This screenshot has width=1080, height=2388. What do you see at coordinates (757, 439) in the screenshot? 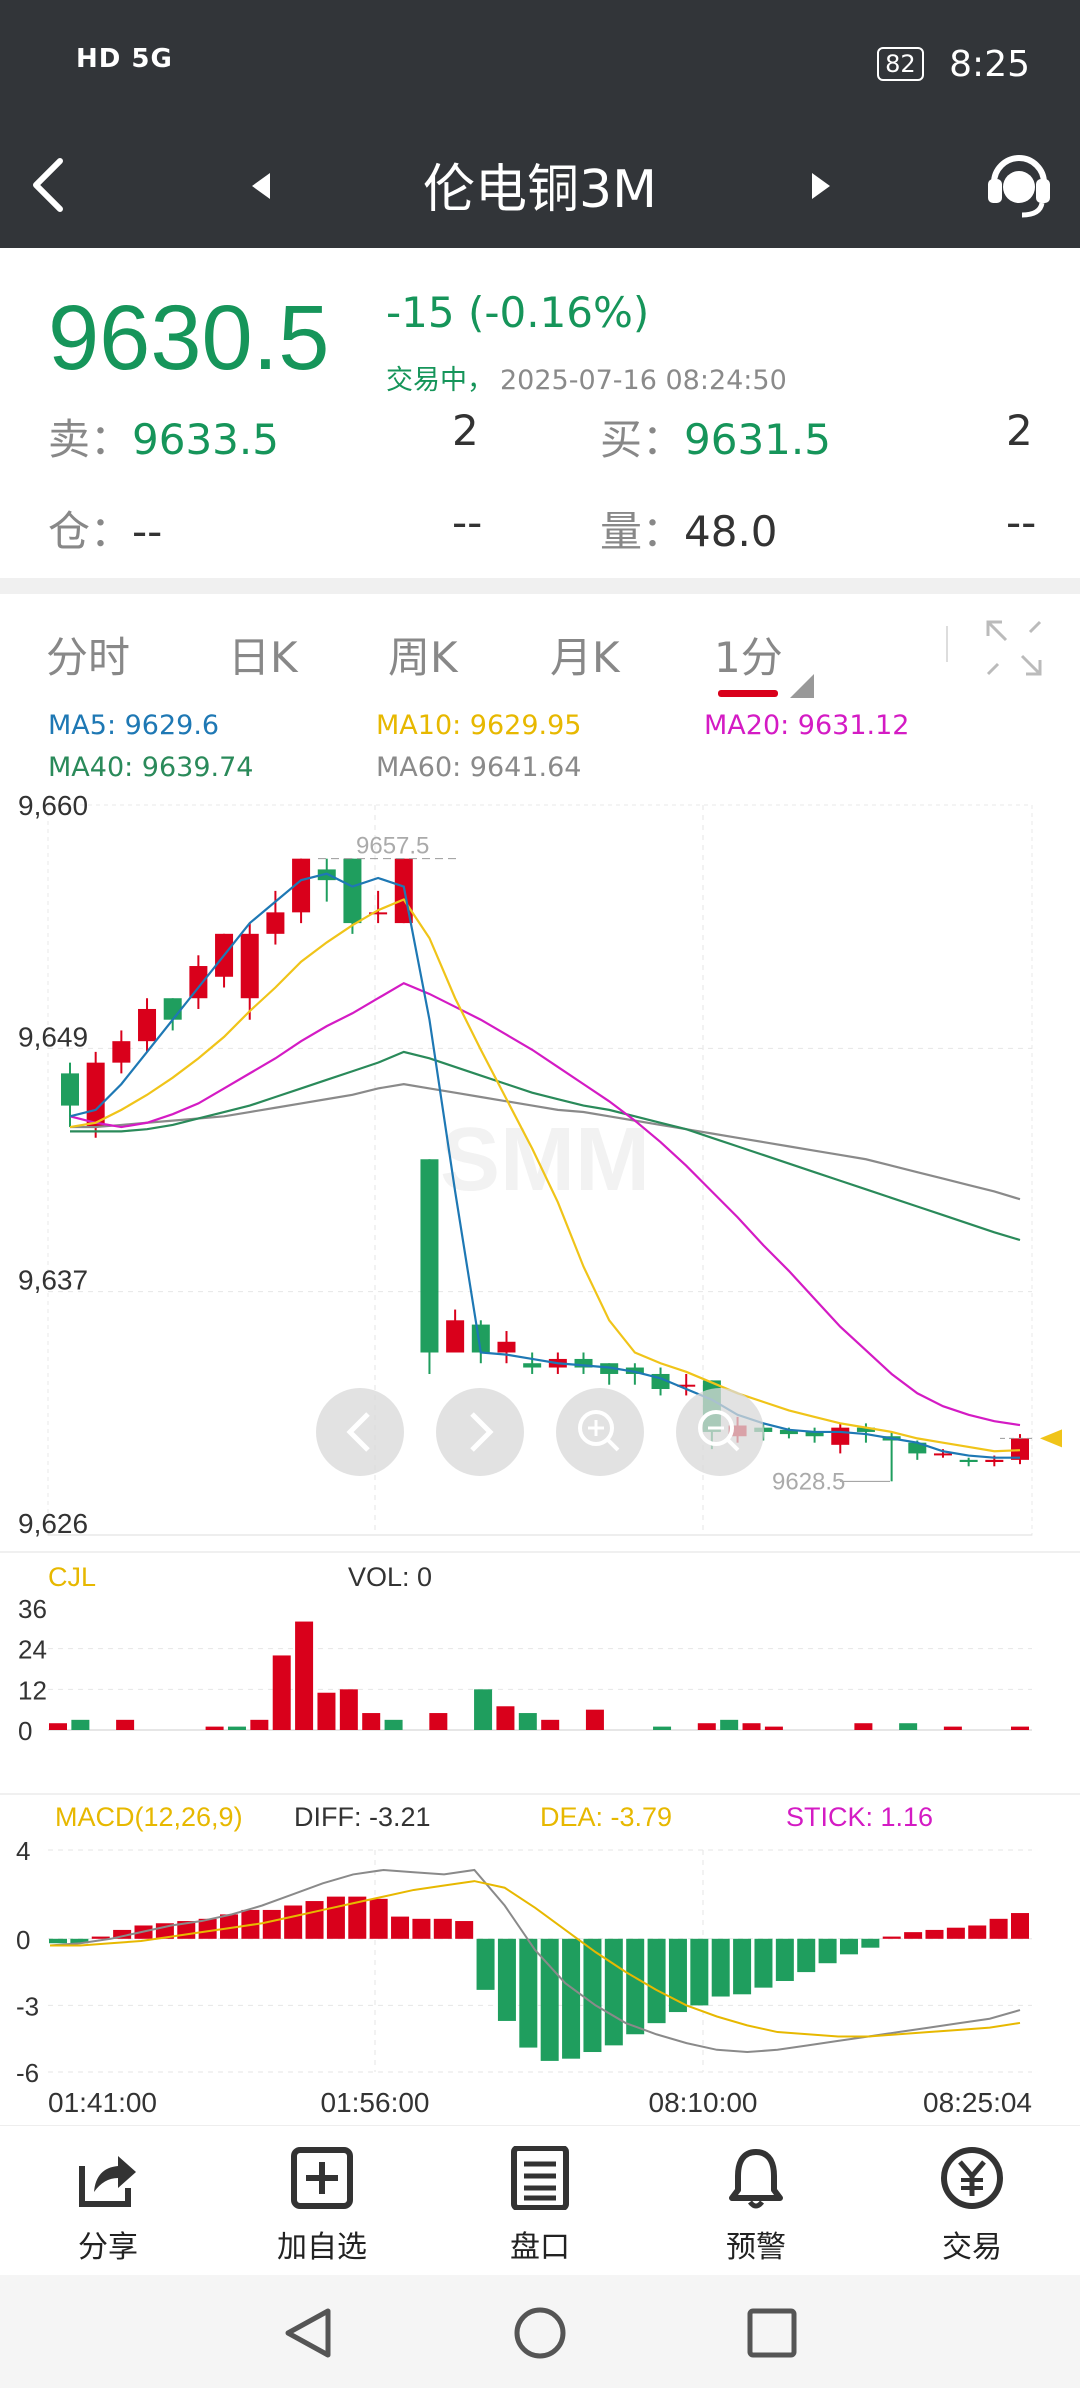
I see `buy-price: 9631.5` at bounding box center [757, 439].